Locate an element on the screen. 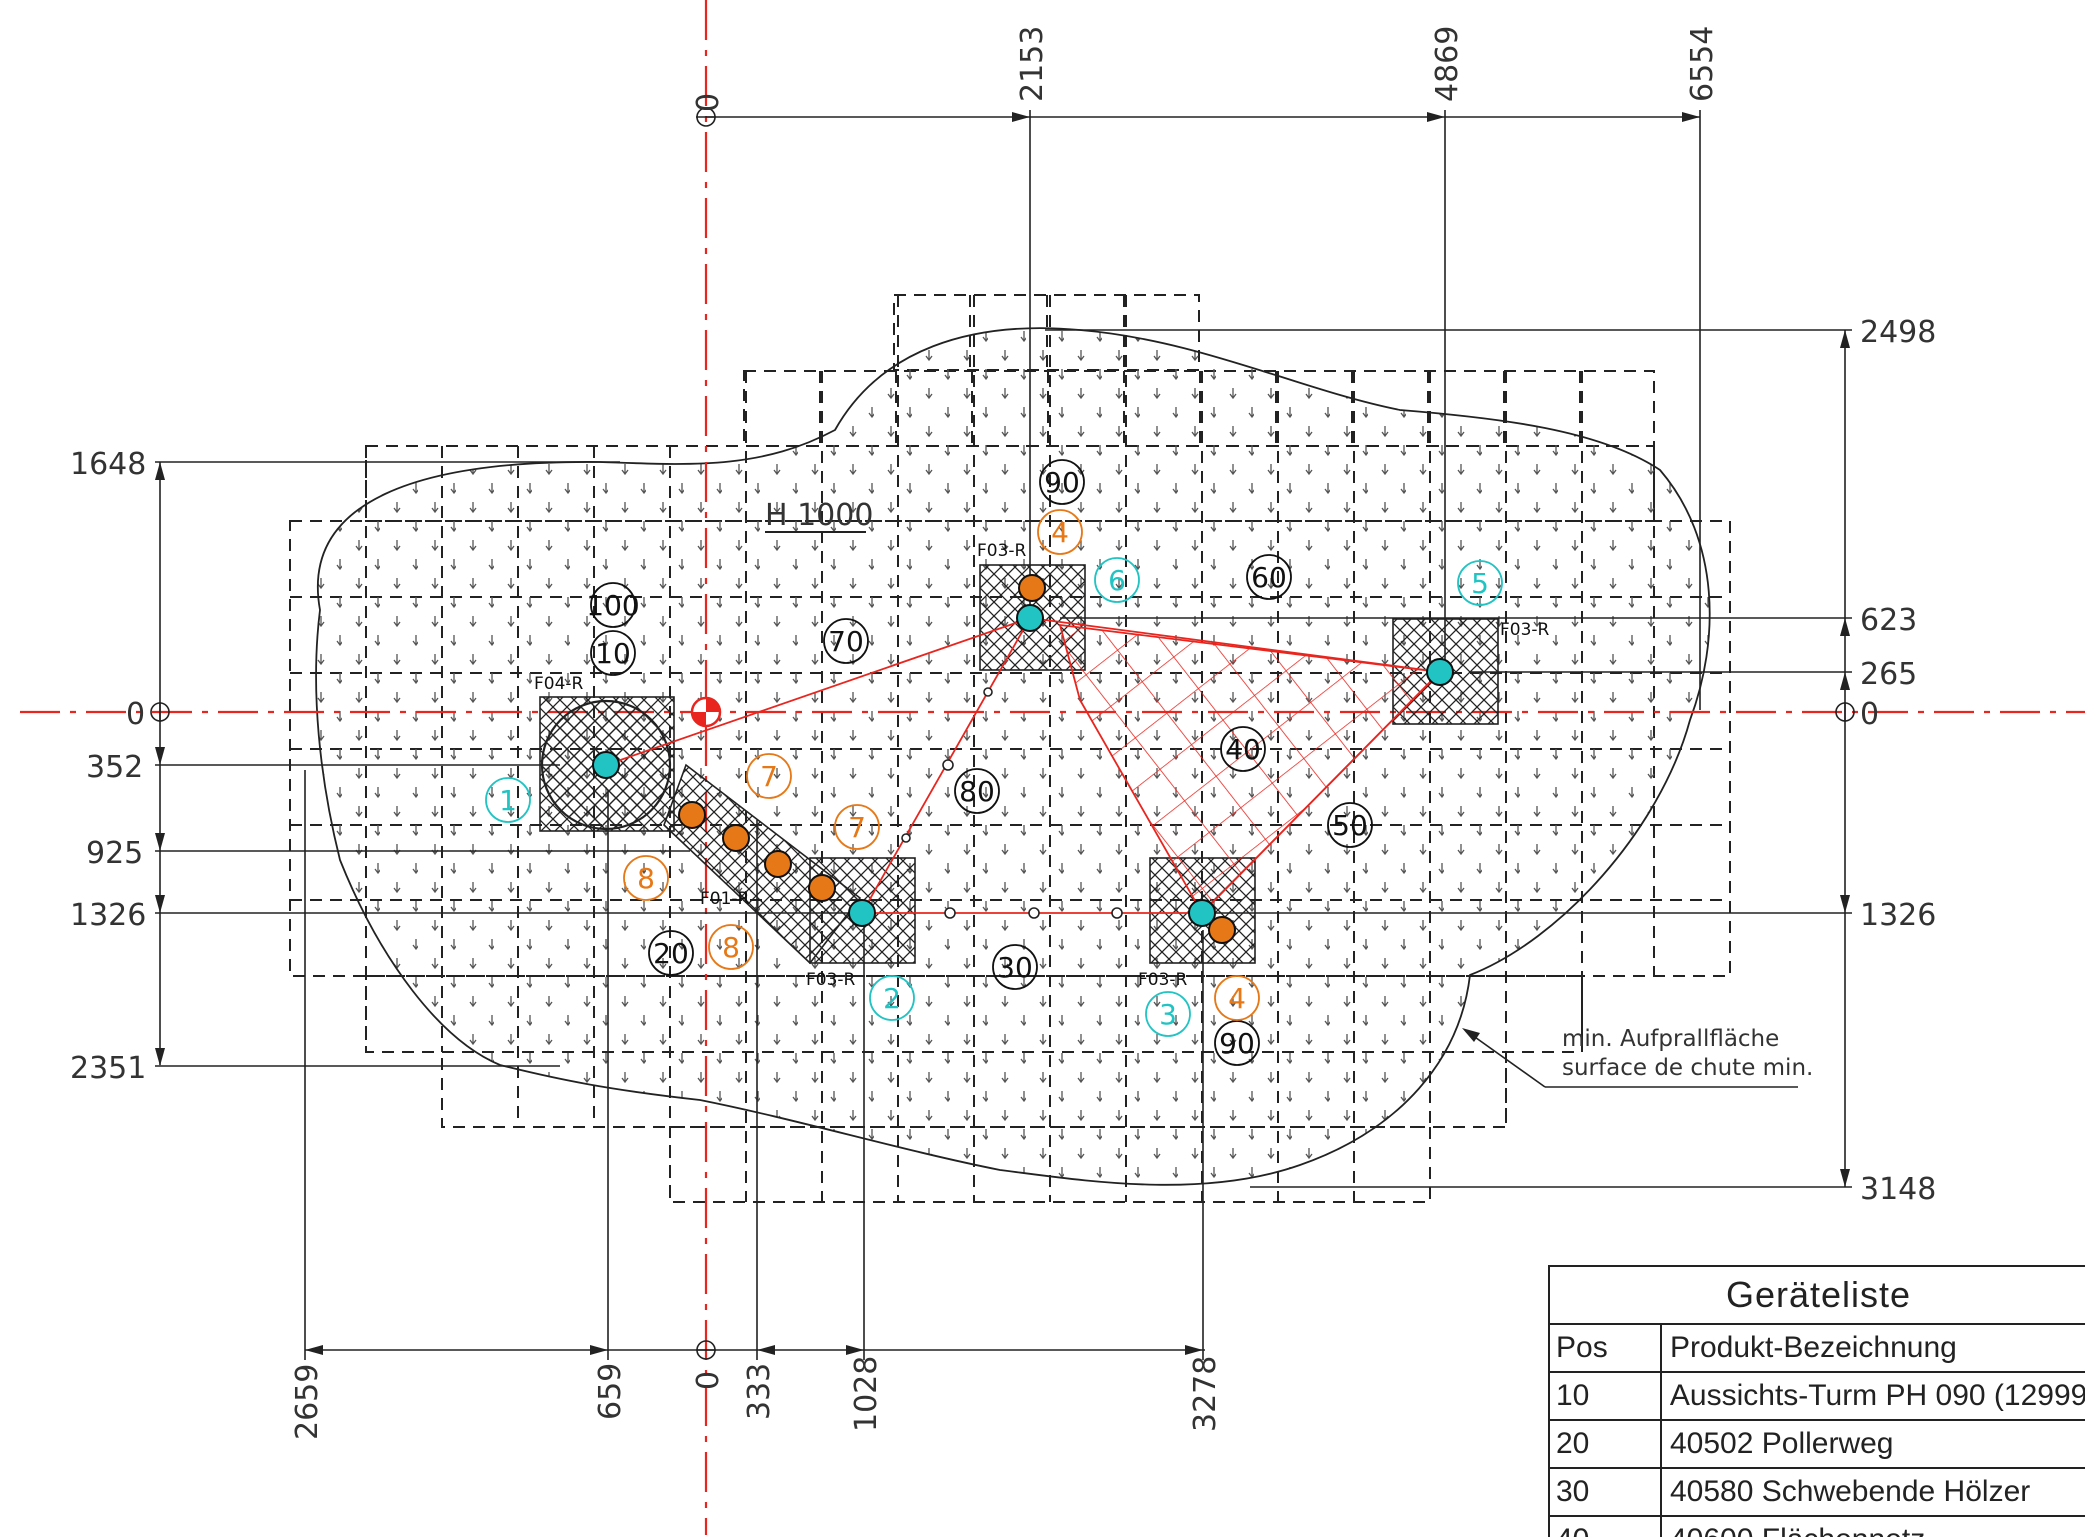 This screenshot has width=2085, height=1537. row-pos: 10 is located at coordinates (1606, 1396).